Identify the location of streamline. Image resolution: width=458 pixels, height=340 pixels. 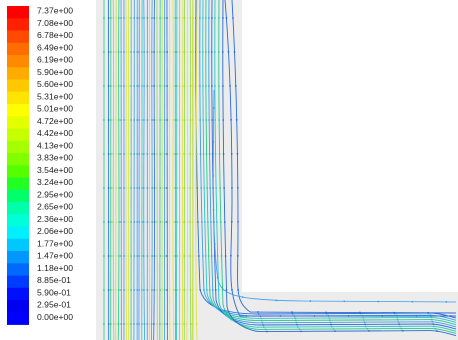
(196, 170).